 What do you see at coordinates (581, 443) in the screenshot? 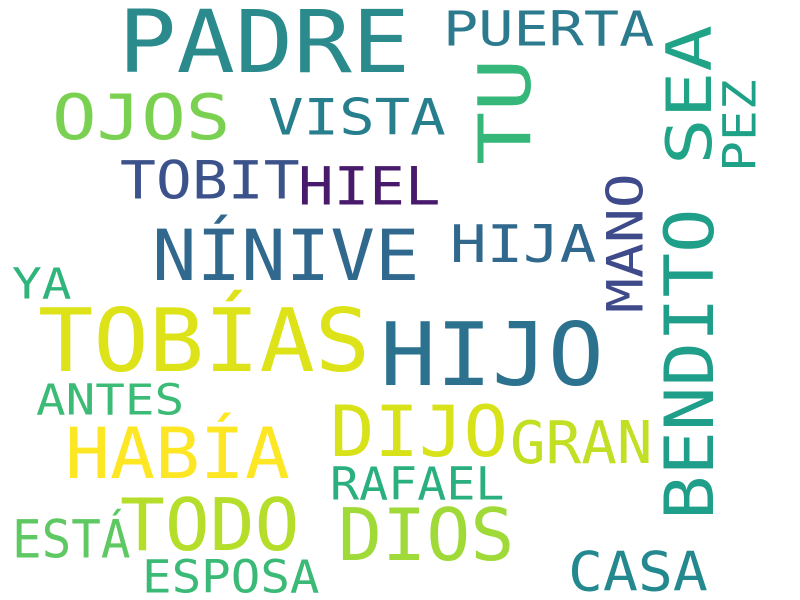
I see `word-gran: GRAN` at bounding box center [581, 443].